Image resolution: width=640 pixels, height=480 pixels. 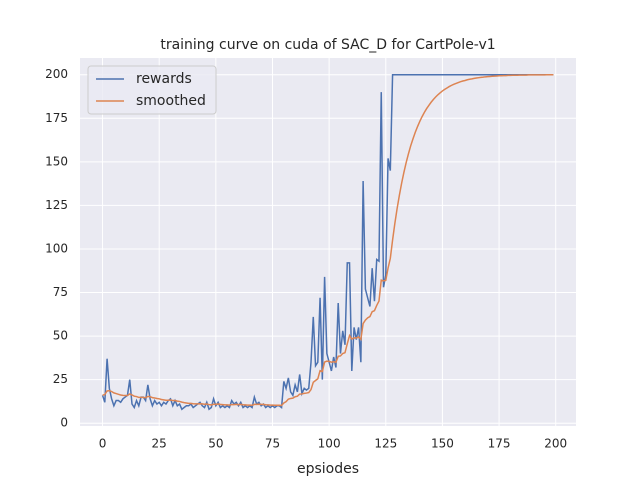 What do you see at coordinates (56, 161) in the screenshot?
I see `y-tick-label: 150` at bounding box center [56, 161].